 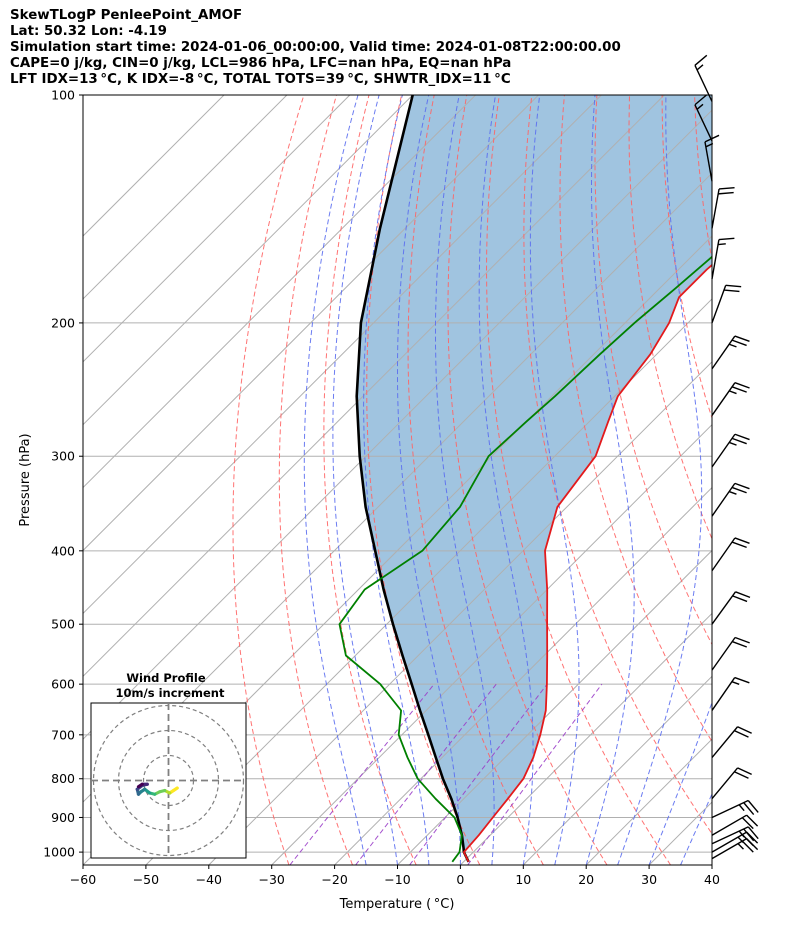 I want to click on hodograph-title: Wind Profile, so click(x=166, y=678).